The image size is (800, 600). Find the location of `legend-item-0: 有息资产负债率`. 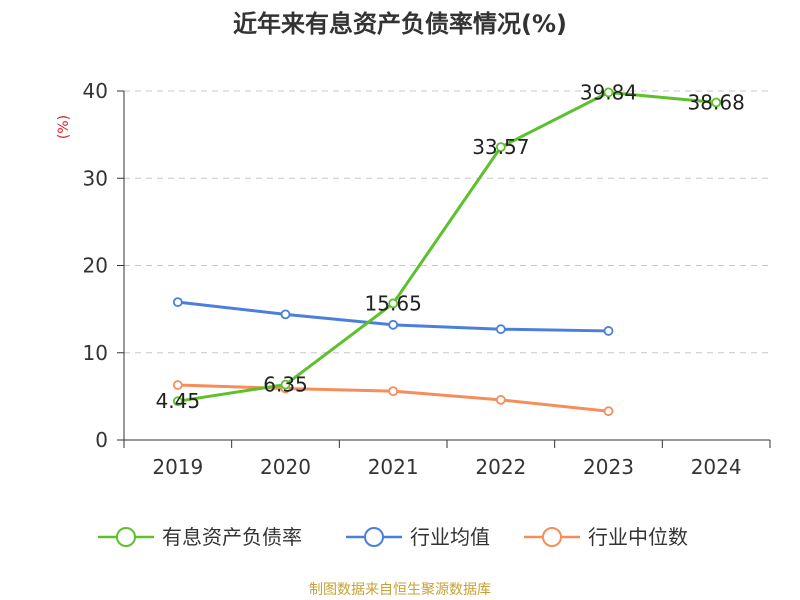

legend-item-0: 有息资产负债率 is located at coordinates (200, 537).